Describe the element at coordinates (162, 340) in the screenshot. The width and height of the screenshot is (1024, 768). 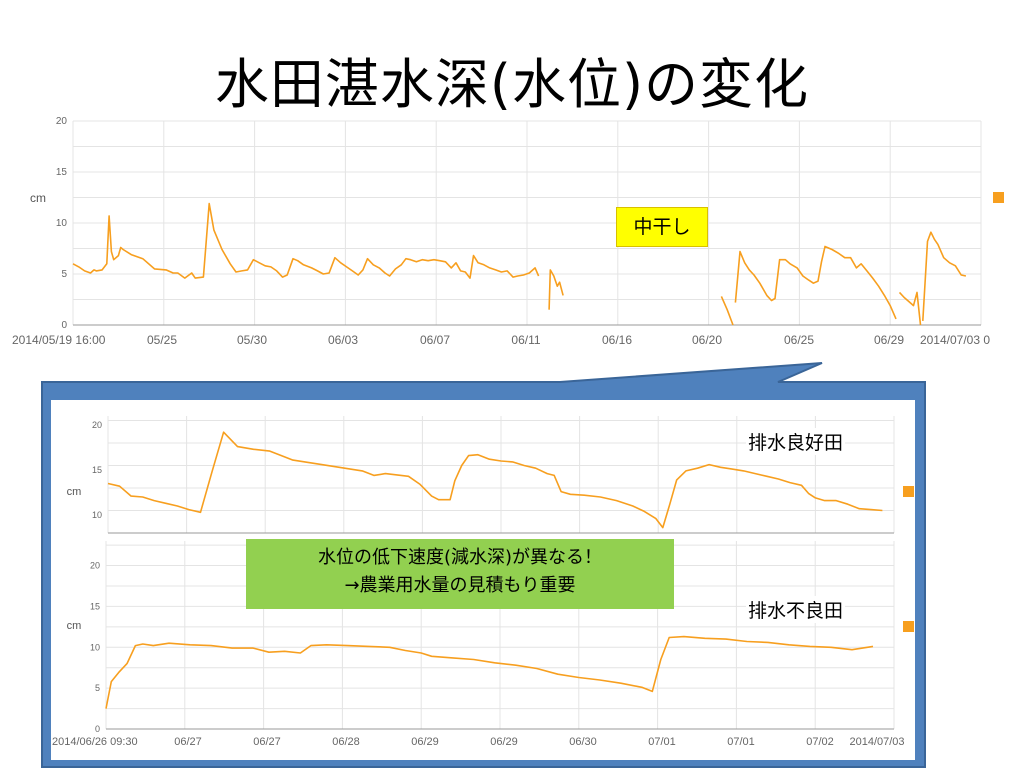
I see `x-tick-label: 05/25` at that location.